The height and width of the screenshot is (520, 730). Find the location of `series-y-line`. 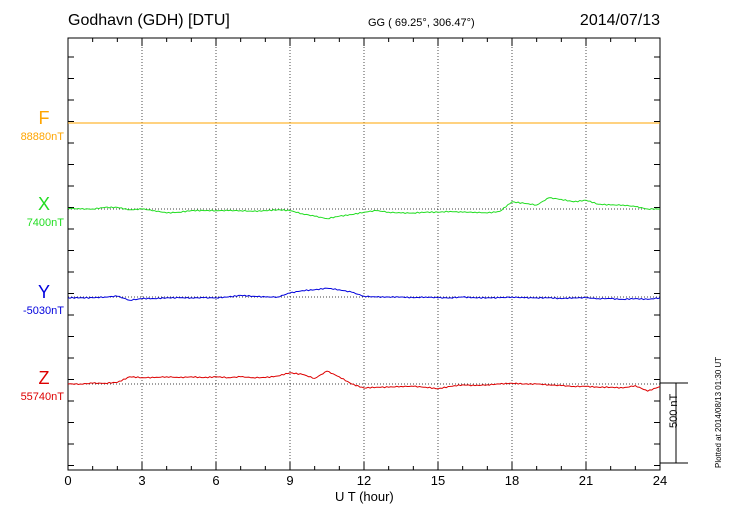

series-y-line is located at coordinates (364, 294).